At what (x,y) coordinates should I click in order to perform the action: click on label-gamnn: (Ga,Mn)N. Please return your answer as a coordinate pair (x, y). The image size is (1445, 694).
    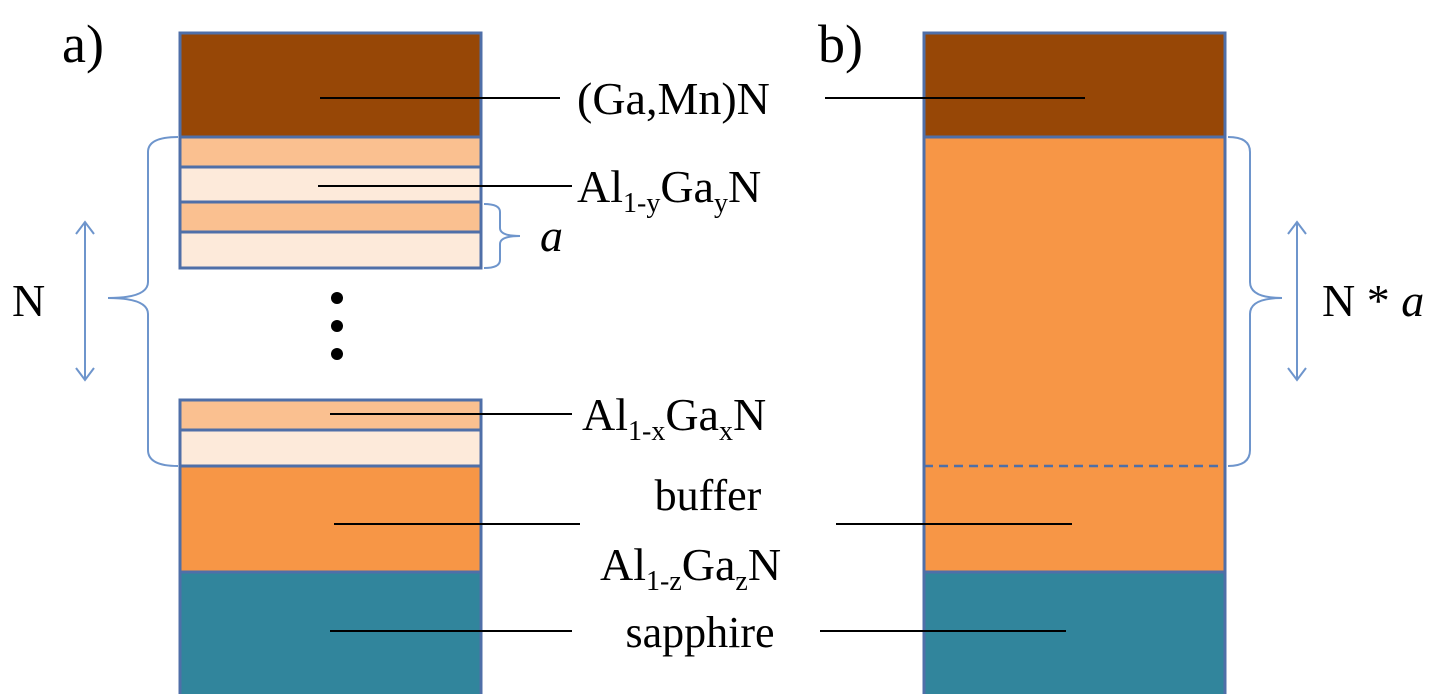
    Looking at the image, I should click on (673, 98).